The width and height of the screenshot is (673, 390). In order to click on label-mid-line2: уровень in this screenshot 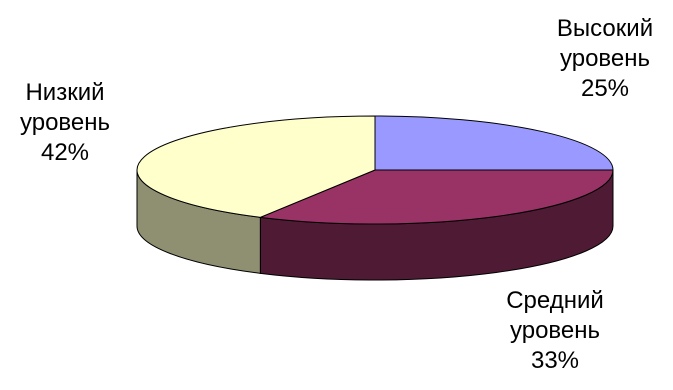, I will do `click(554, 330)`.